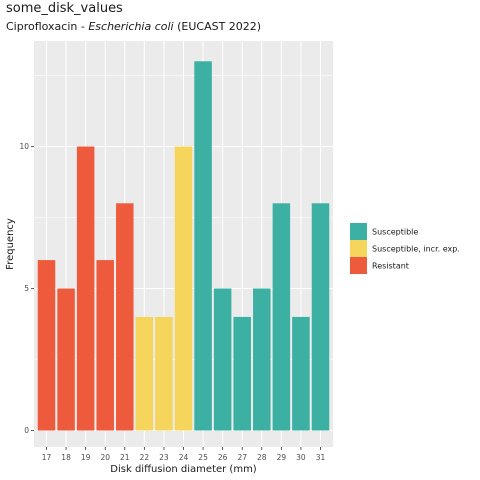  I want to click on x-tick-label: 24, so click(184, 457).